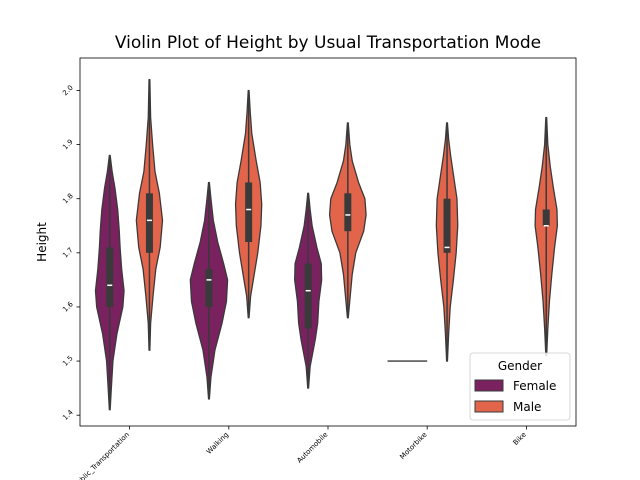 The height and width of the screenshot is (480, 640). I want to click on x-tick-label-public-transportation: Public_Transportation, so click(101, 455).